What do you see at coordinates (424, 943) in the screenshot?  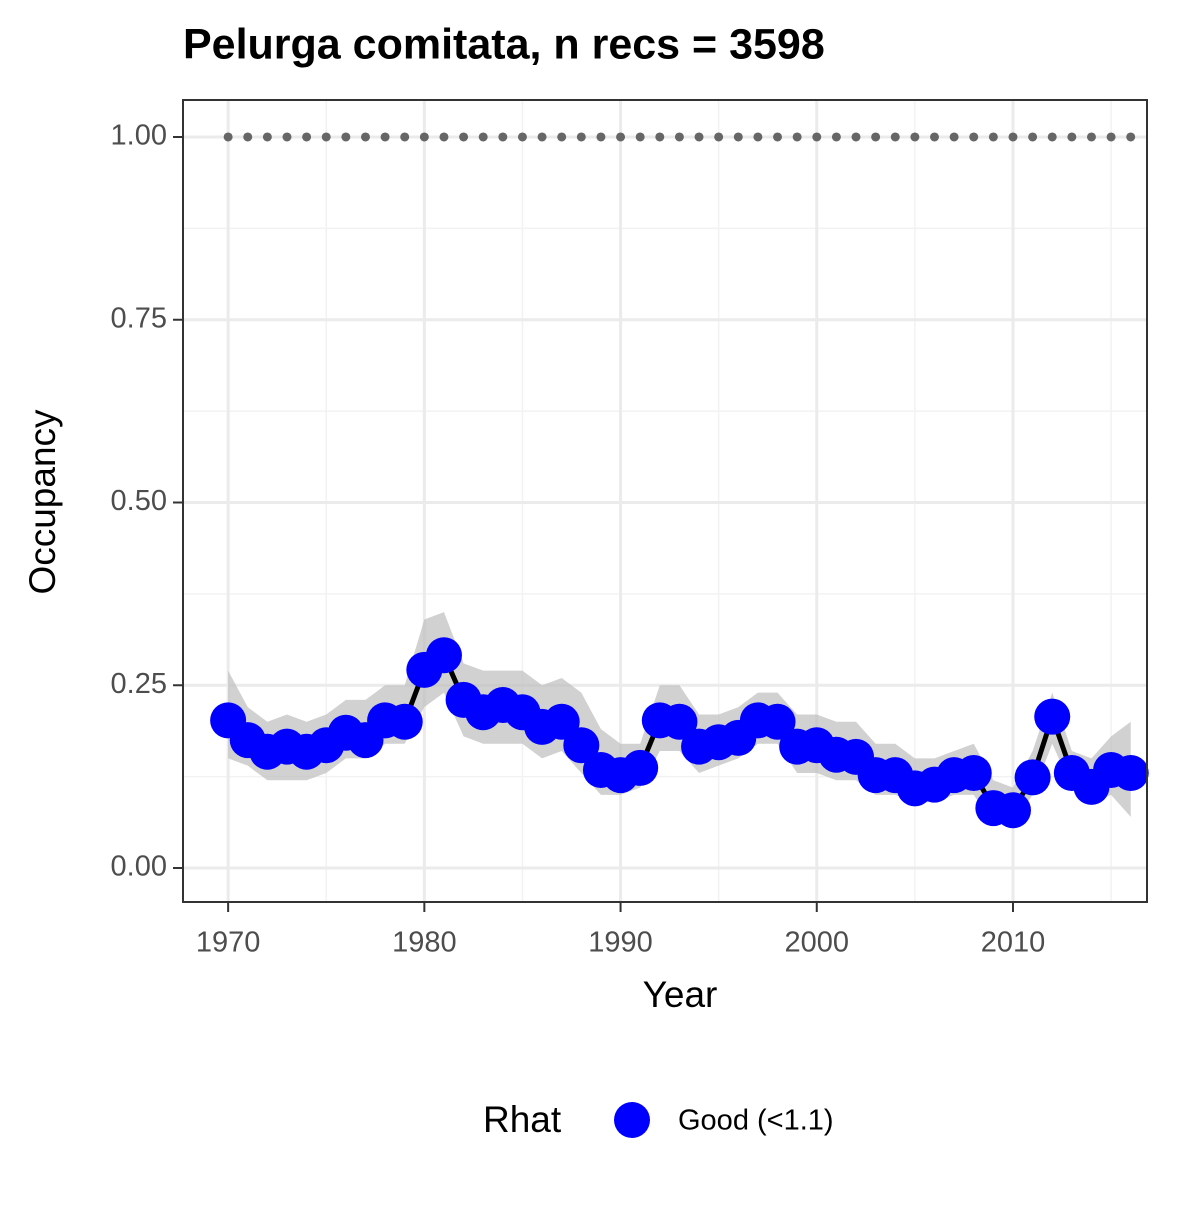 I see `x-tick-label: 1980` at bounding box center [424, 943].